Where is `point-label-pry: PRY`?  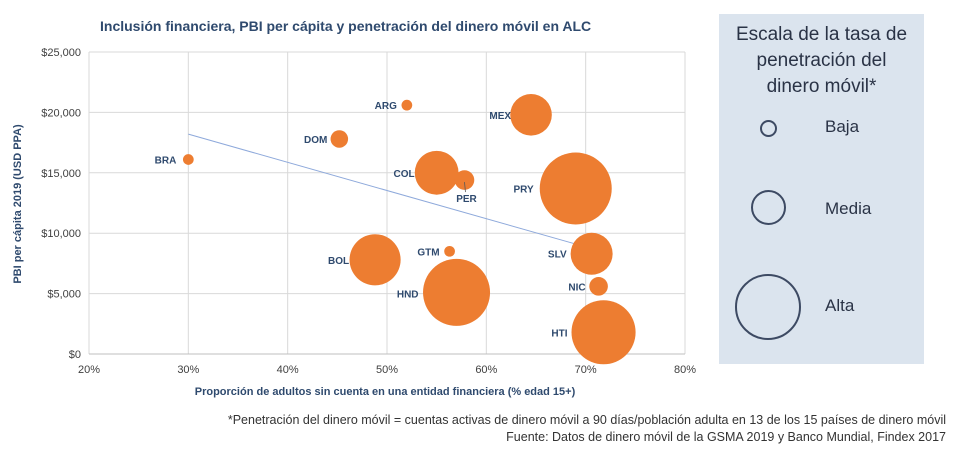
point-label-pry: PRY is located at coordinates (524, 190).